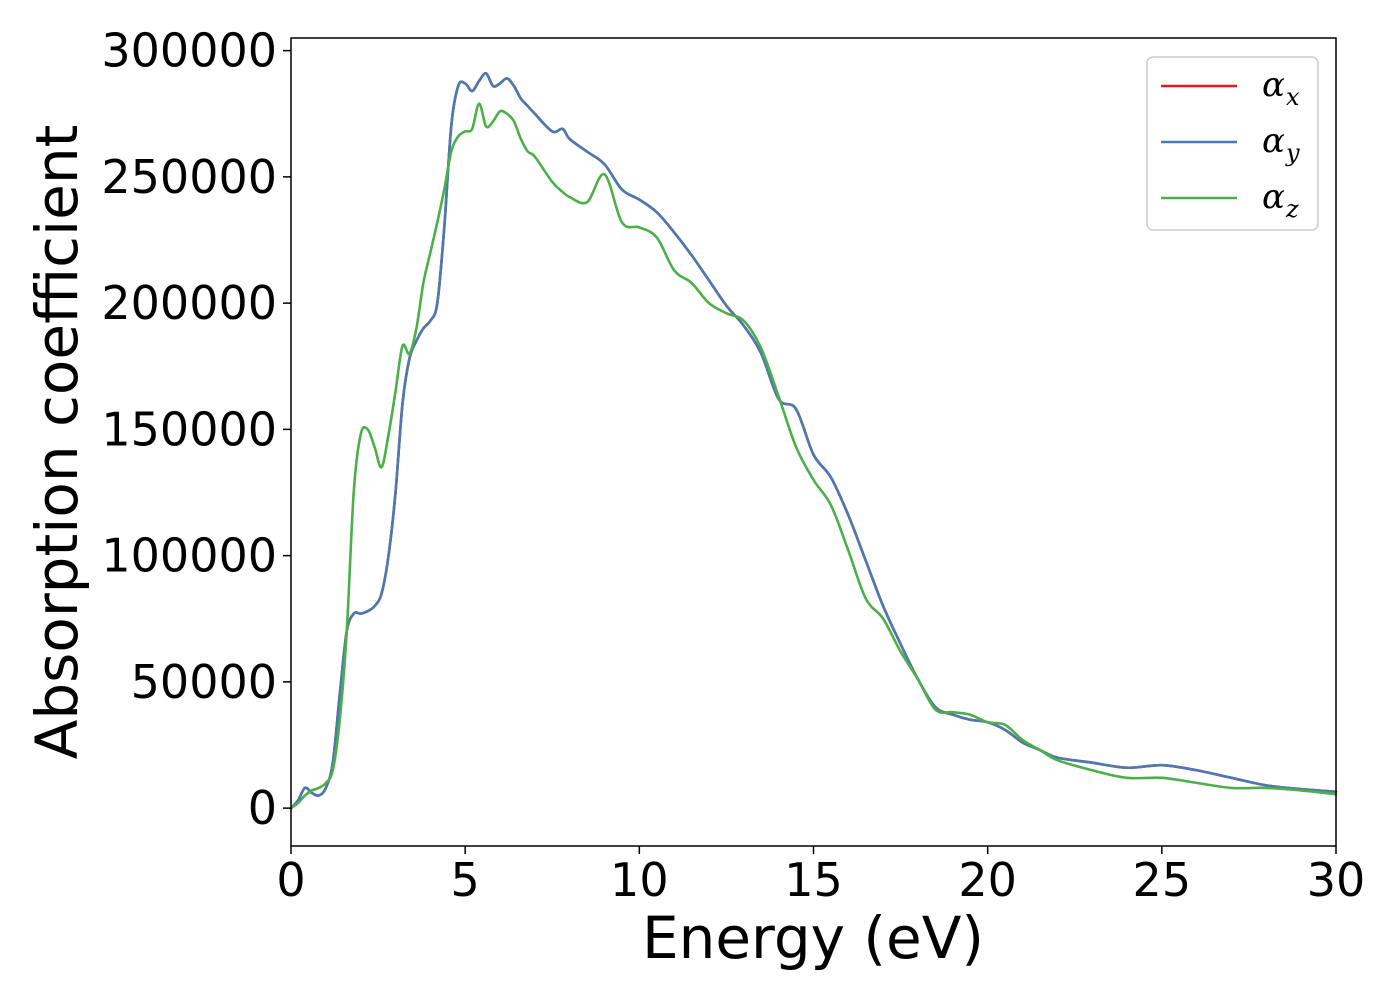 This screenshot has height=1000, width=1400. I want to click on y-axis-label: Absorption coefficient, so click(57, 442).